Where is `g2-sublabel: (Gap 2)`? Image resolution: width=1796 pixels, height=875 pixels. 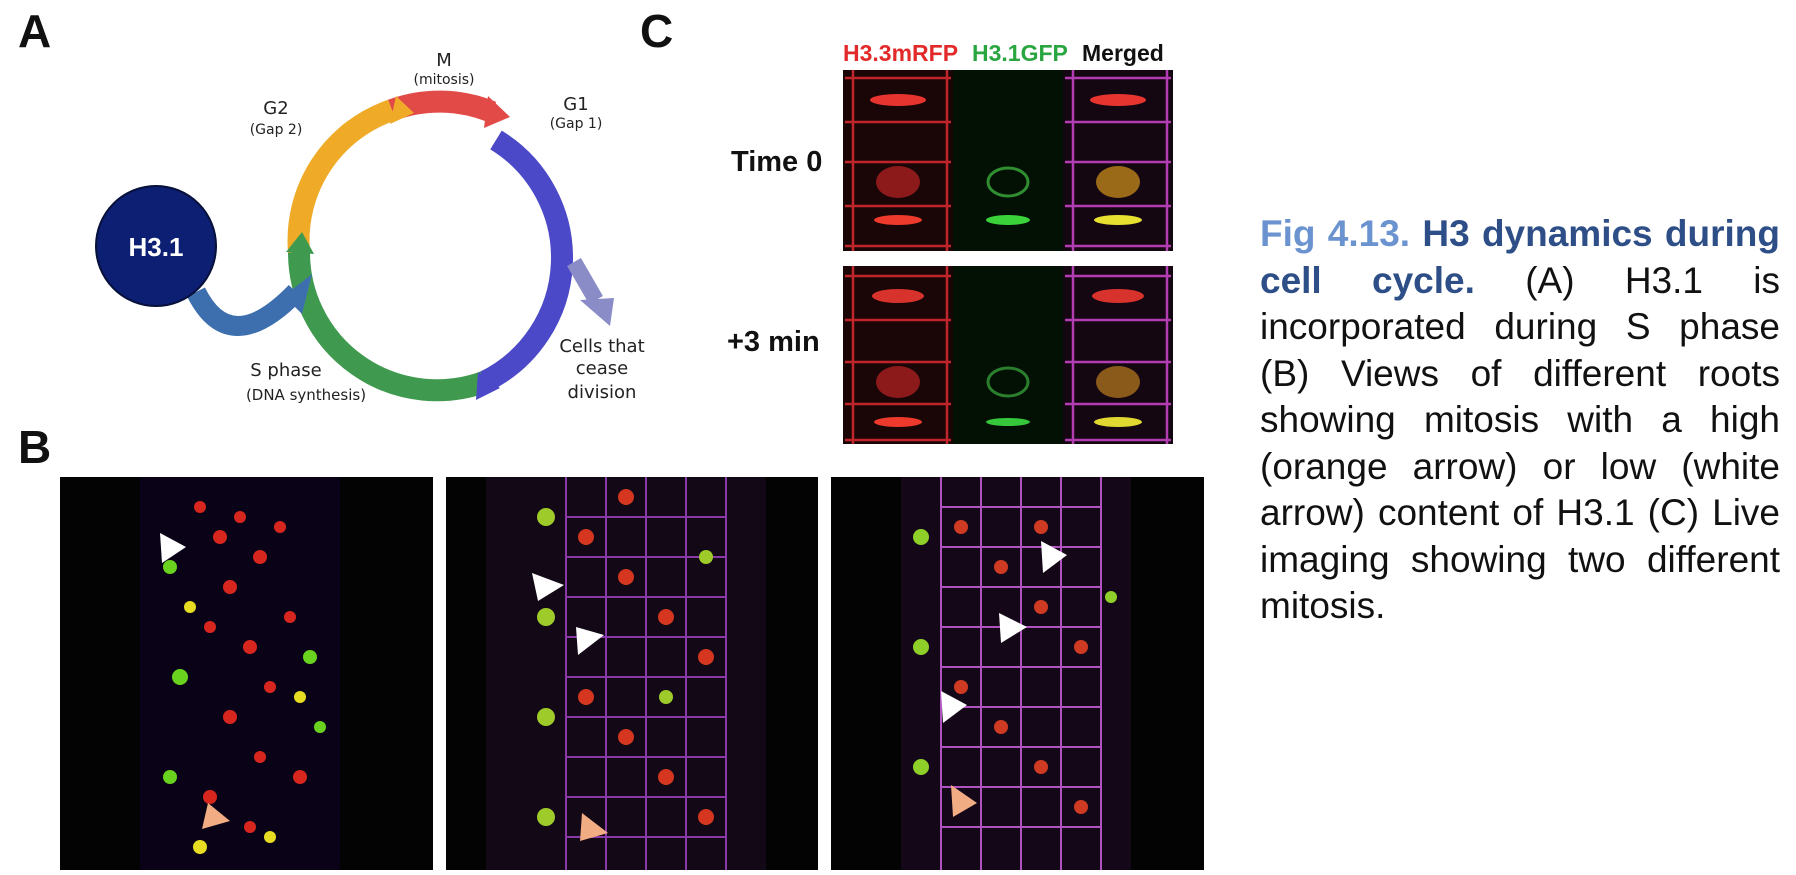
g2-sublabel: (Gap 2) is located at coordinates (276, 130).